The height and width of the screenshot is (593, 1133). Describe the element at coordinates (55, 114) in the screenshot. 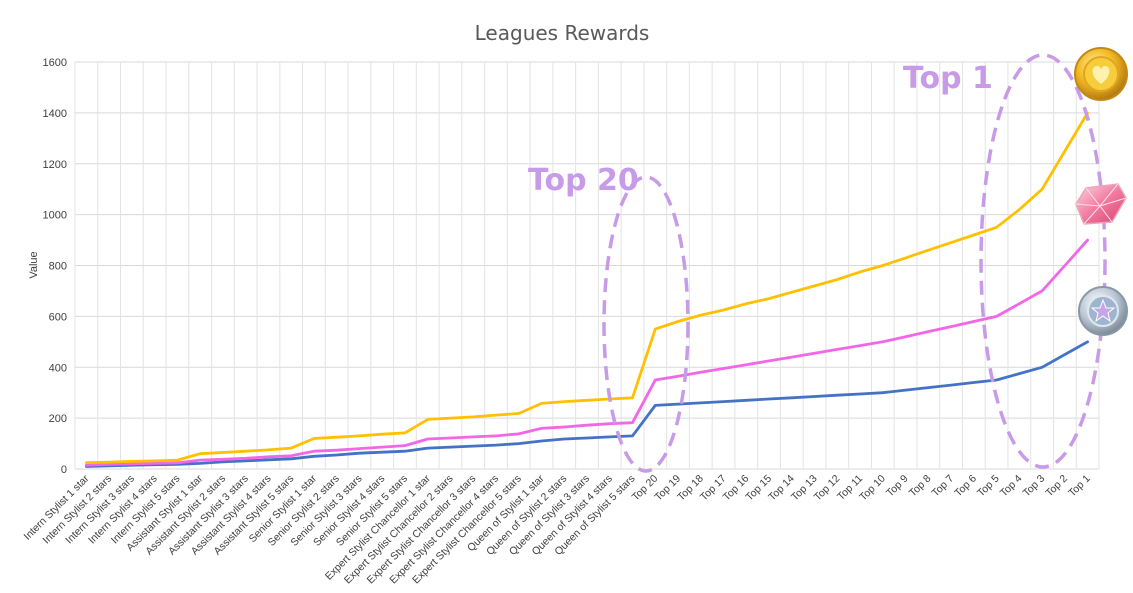

I see `y-tick-label: 1400` at that location.